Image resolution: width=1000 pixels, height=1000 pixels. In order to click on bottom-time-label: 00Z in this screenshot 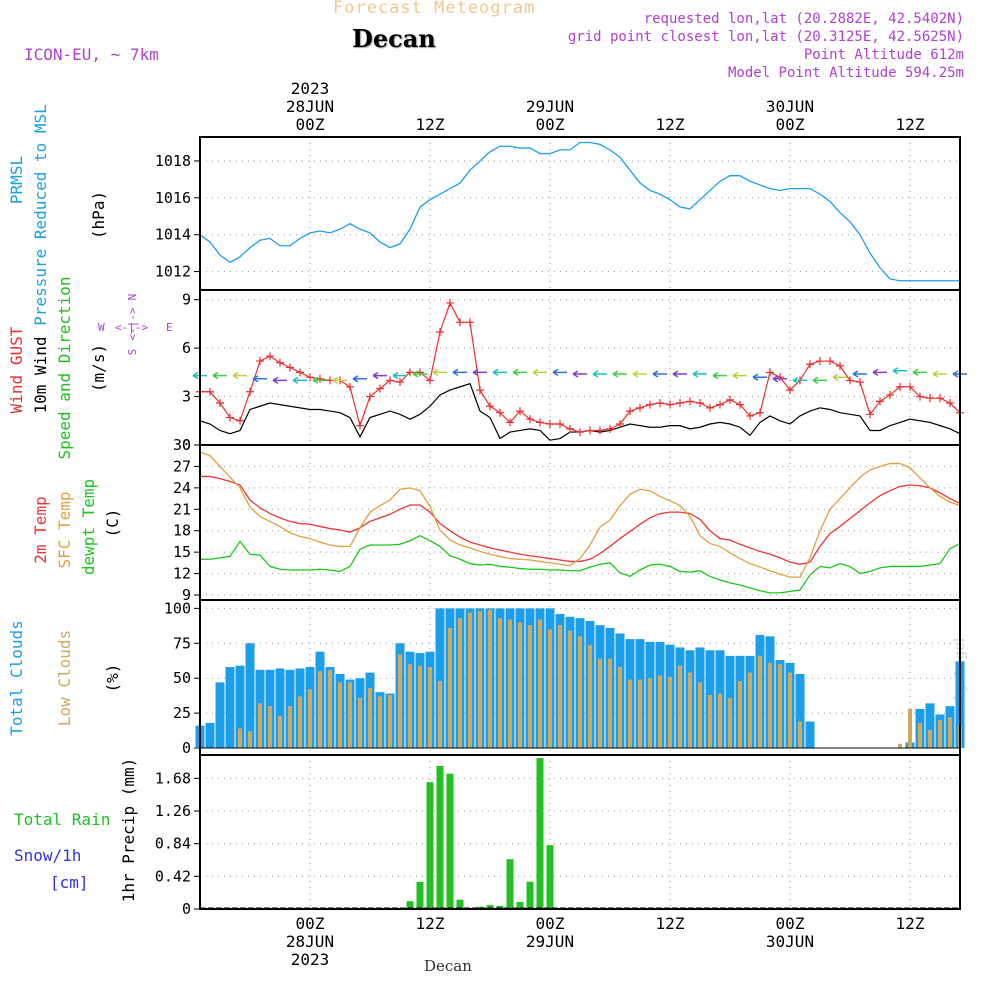, I will do `click(550, 923)`.